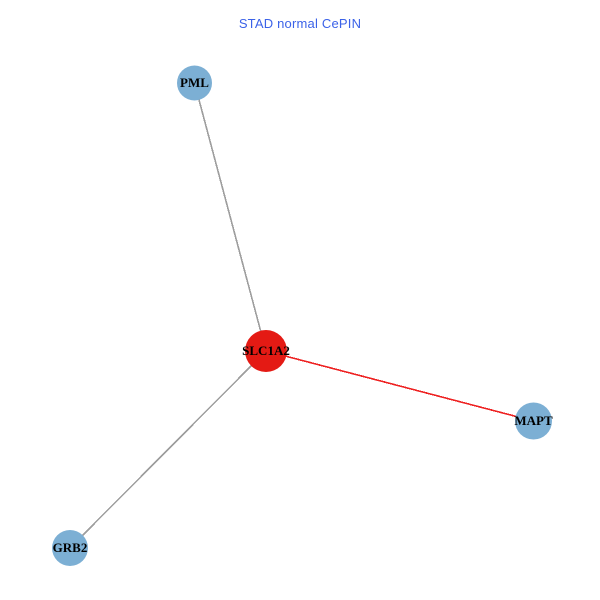 This screenshot has height=600, width=600. What do you see at coordinates (229, 215) in the screenshot?
I see `graph-edge-slc1a2-pml` at bounding box center [229, 215].